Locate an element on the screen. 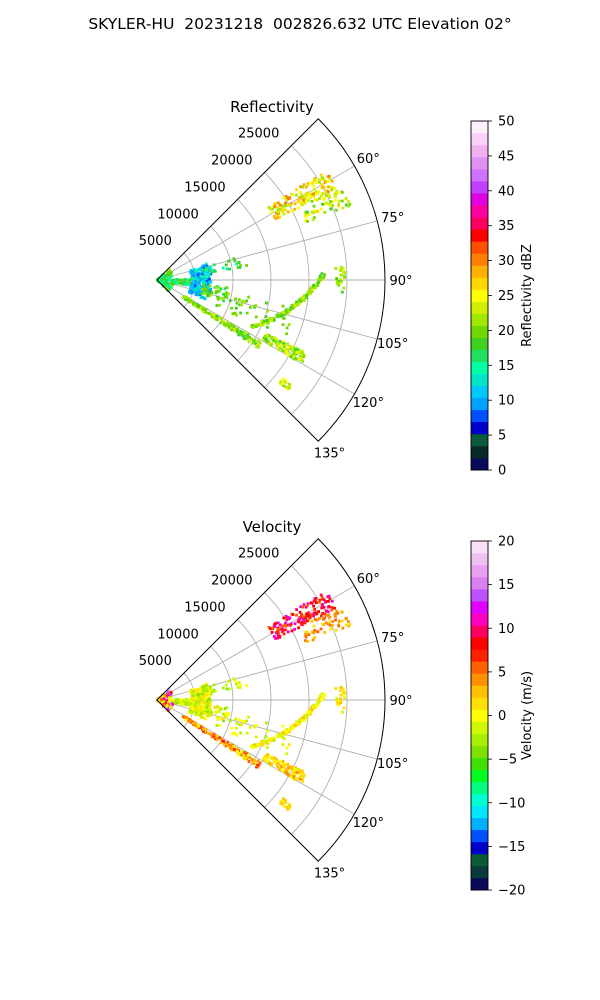 The width and height of the screenshot is (600, 1000). colorbar-tick-label: 35 is located at coordinates (506, 226).